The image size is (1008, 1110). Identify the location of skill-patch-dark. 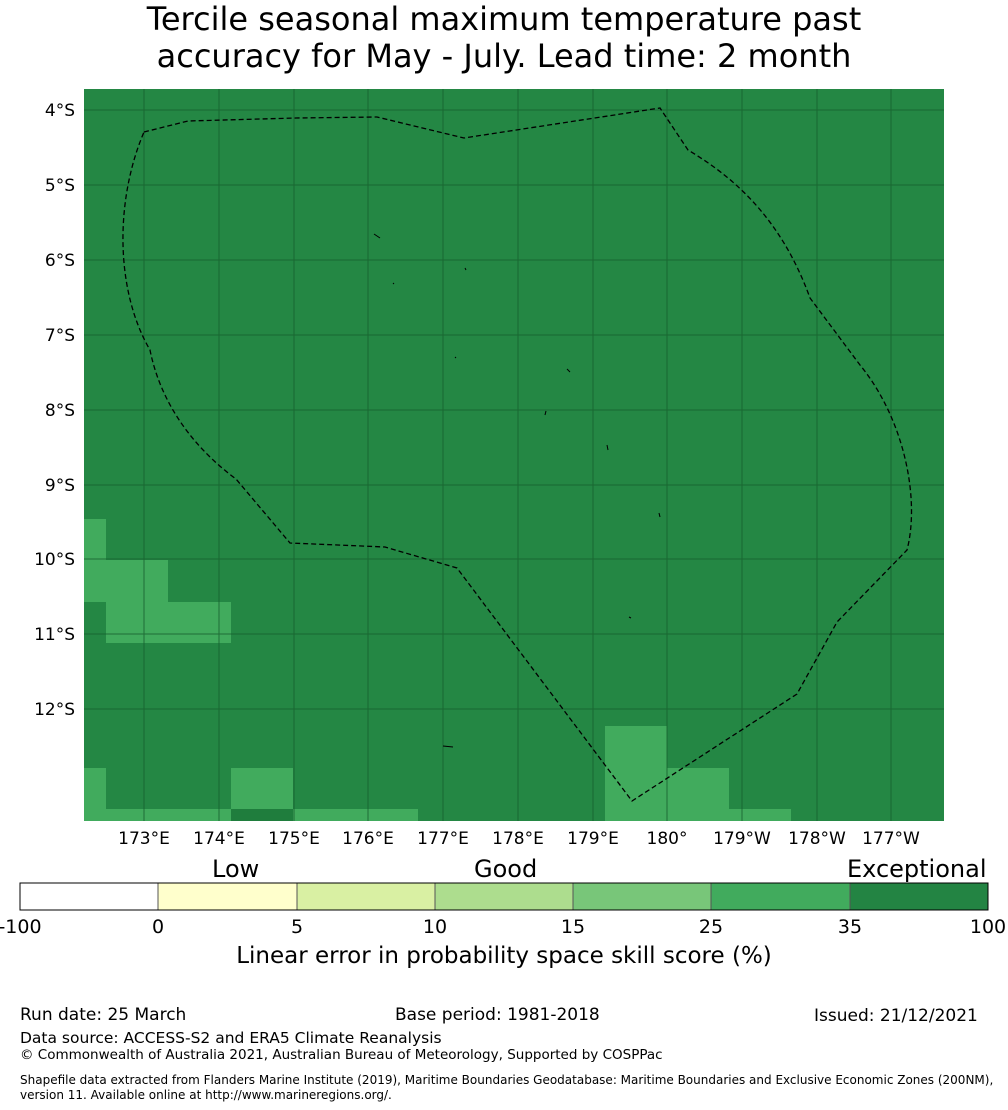
(262, 815).